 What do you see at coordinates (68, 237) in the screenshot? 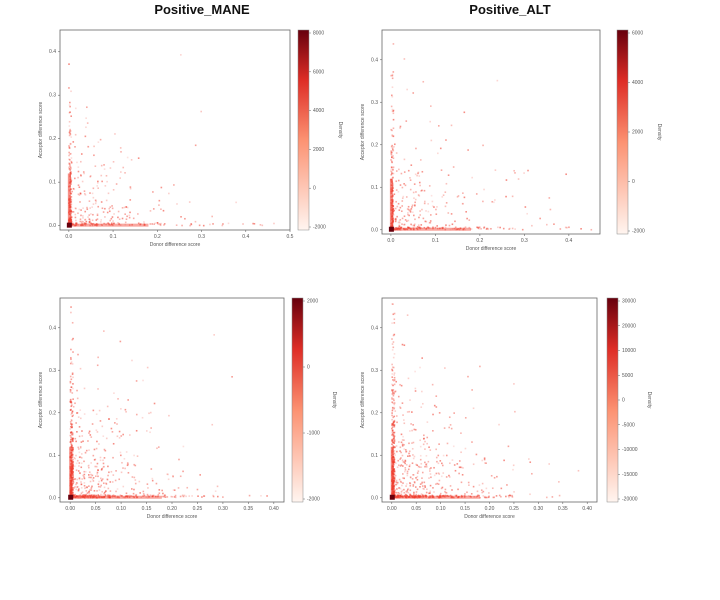
I see `x-tick-label: 0.0` at bounding box center [68, 237].